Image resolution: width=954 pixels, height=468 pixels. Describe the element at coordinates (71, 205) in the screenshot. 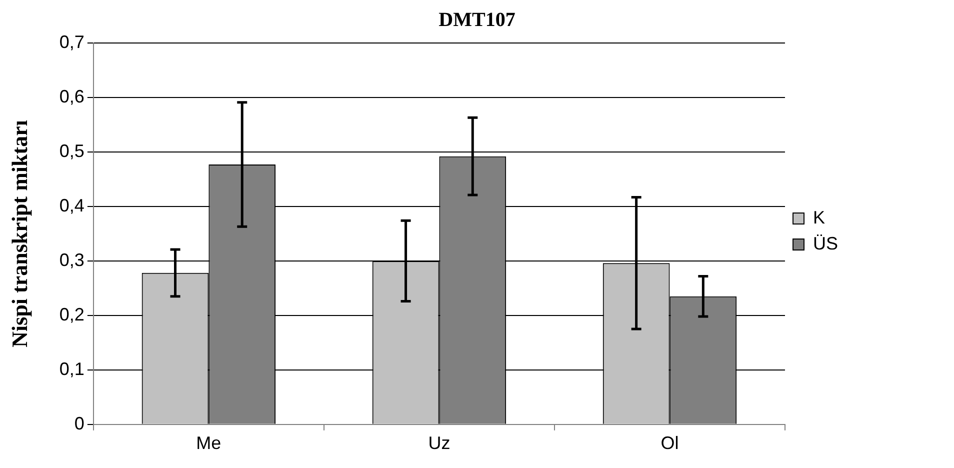

I see `y-tick-label: 0,4` at that location.